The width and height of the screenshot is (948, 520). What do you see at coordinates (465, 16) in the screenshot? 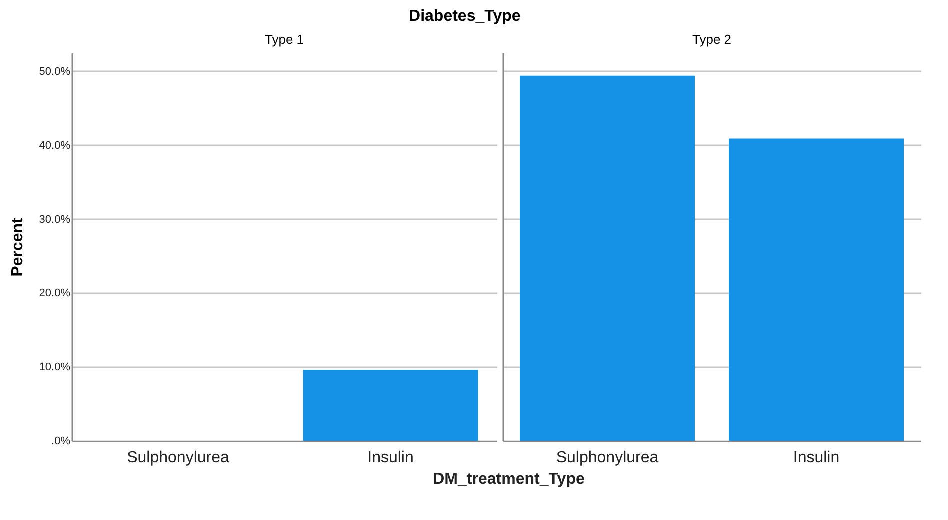
I see `chart-title: Diabetes_Type` at bounding box center [465, 16].